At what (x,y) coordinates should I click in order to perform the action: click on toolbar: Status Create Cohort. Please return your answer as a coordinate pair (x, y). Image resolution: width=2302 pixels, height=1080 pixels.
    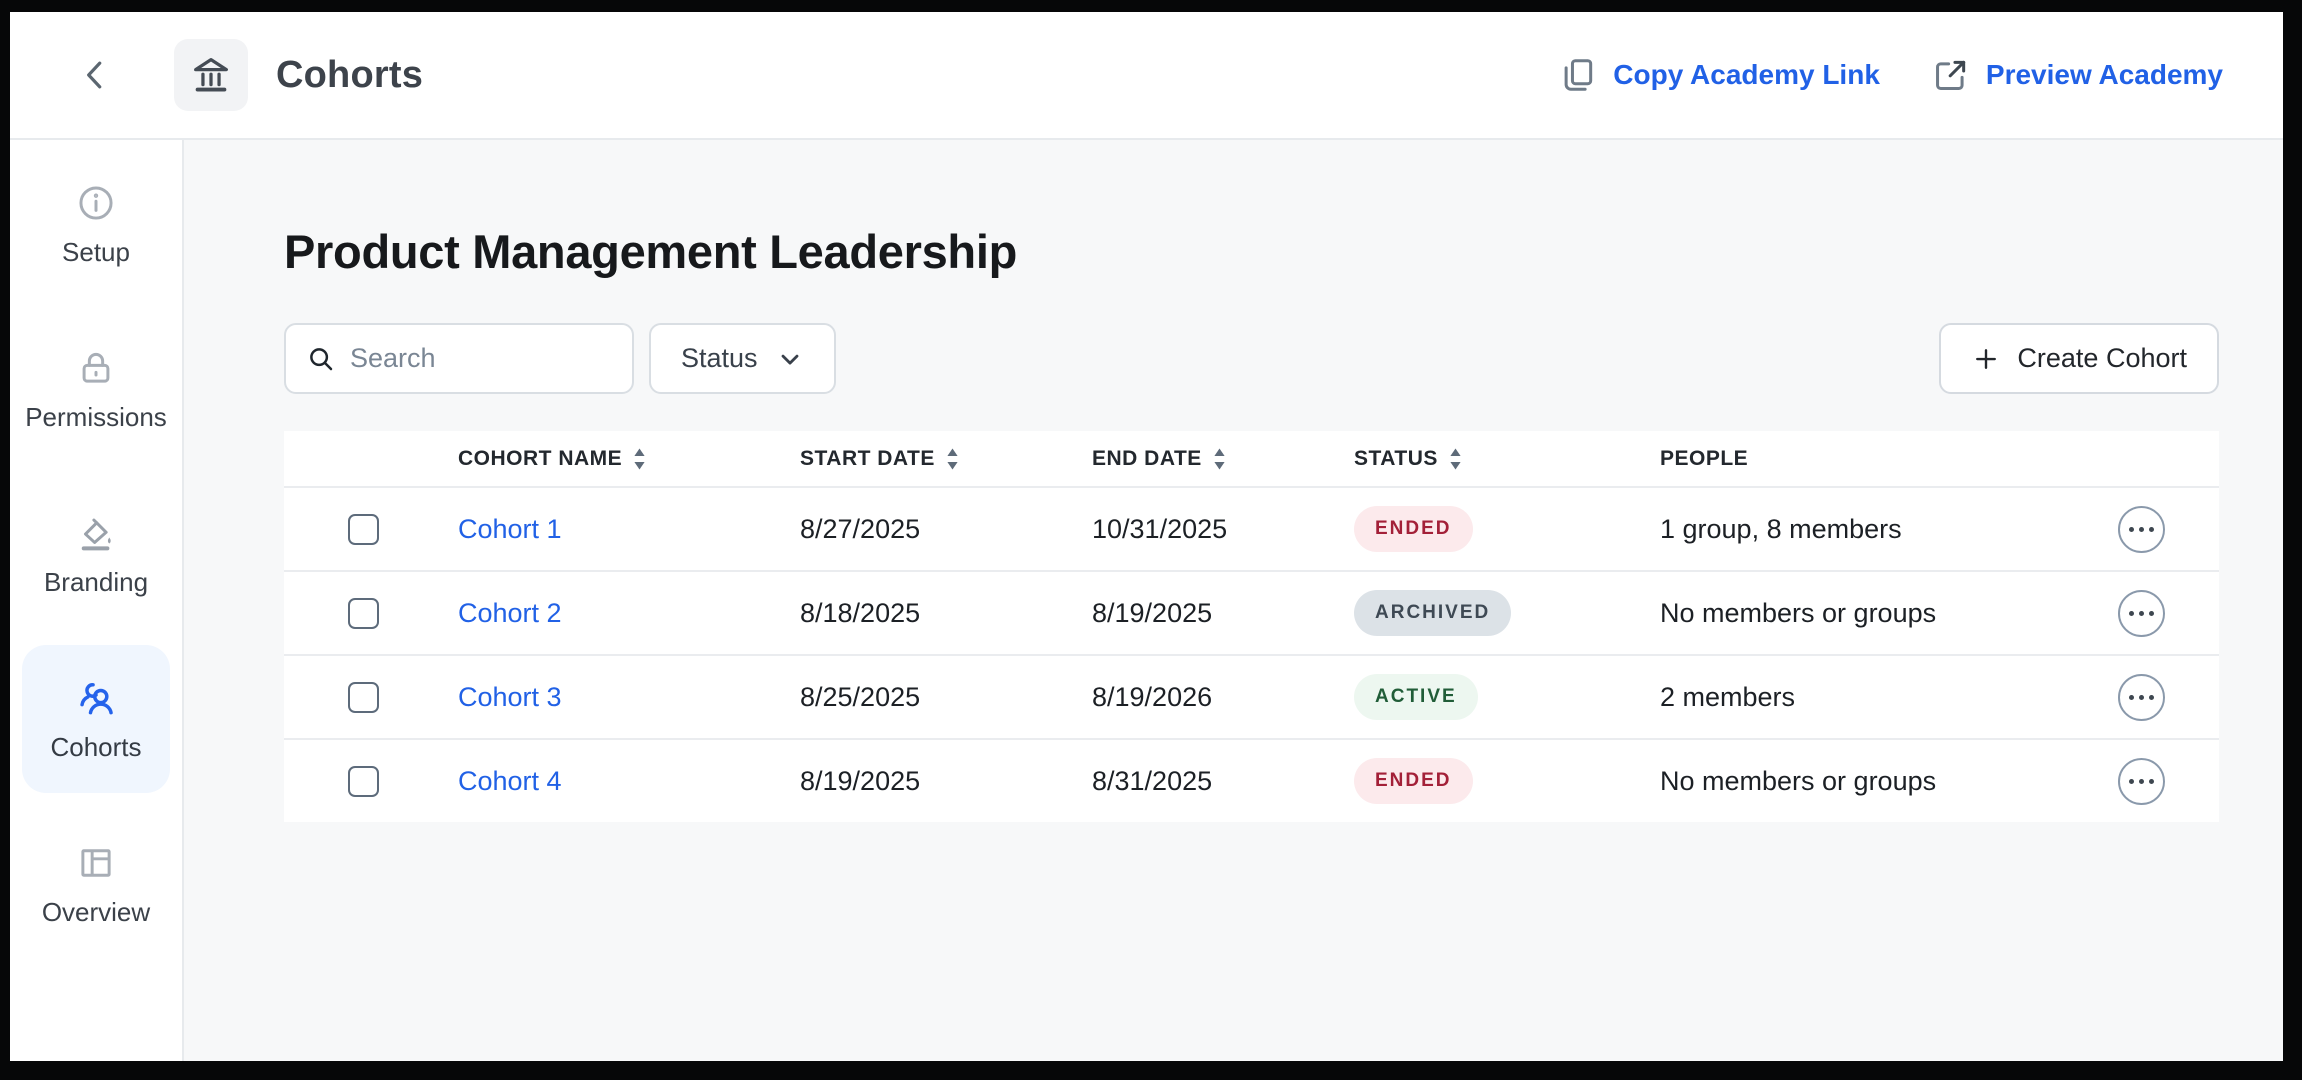
    Looking at the image, I should click on (1251, 358).